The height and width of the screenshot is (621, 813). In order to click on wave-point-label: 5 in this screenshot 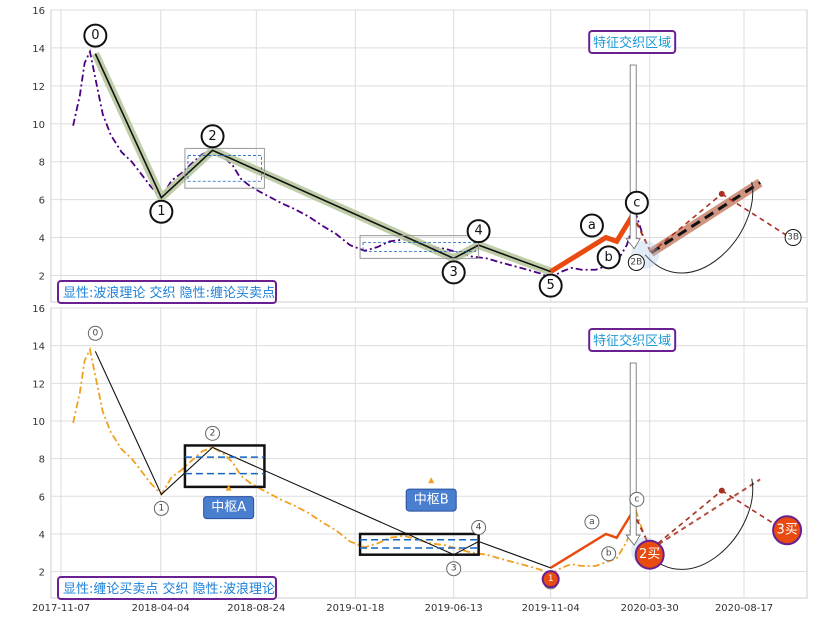, I will do `click(551, 285)`.